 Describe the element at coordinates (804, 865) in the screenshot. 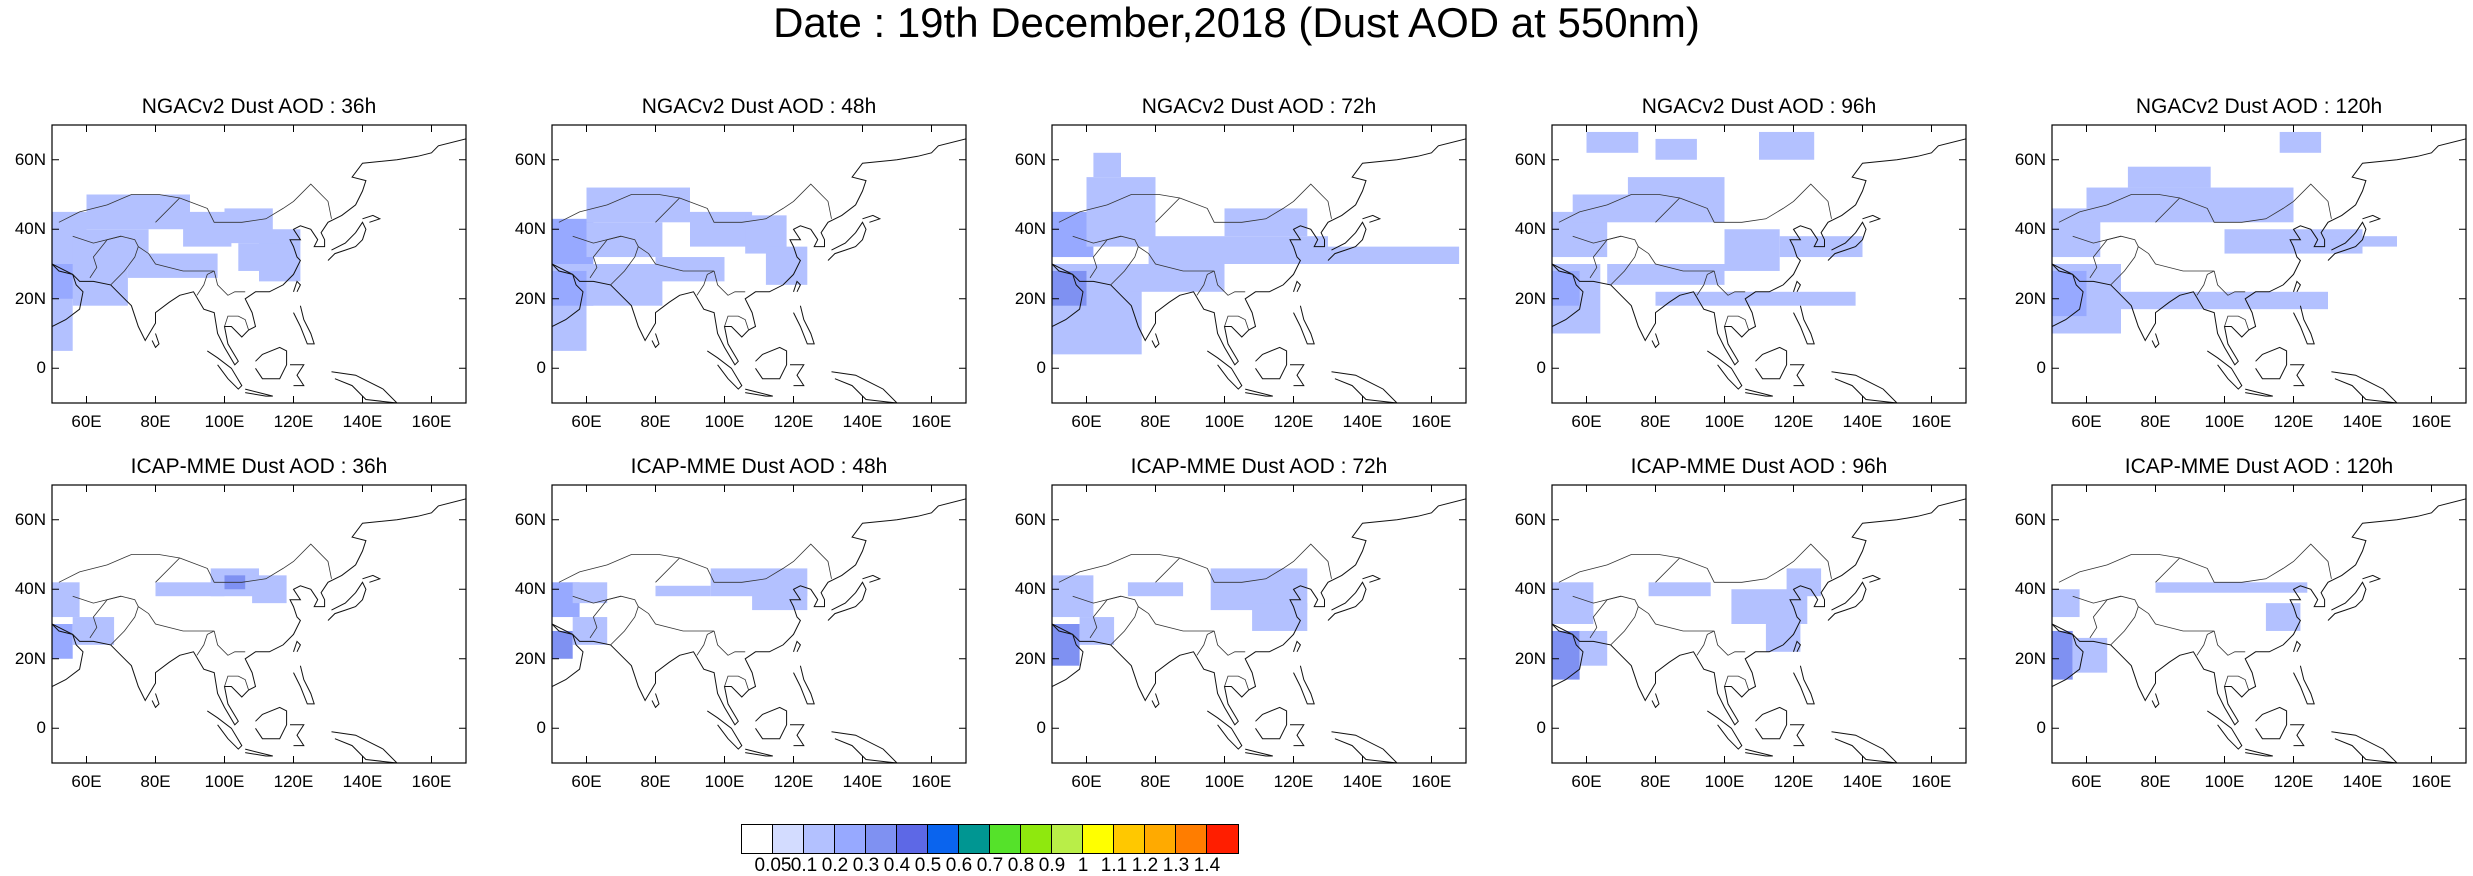

I see `colorbar-tick-label: 0.1` at that location.